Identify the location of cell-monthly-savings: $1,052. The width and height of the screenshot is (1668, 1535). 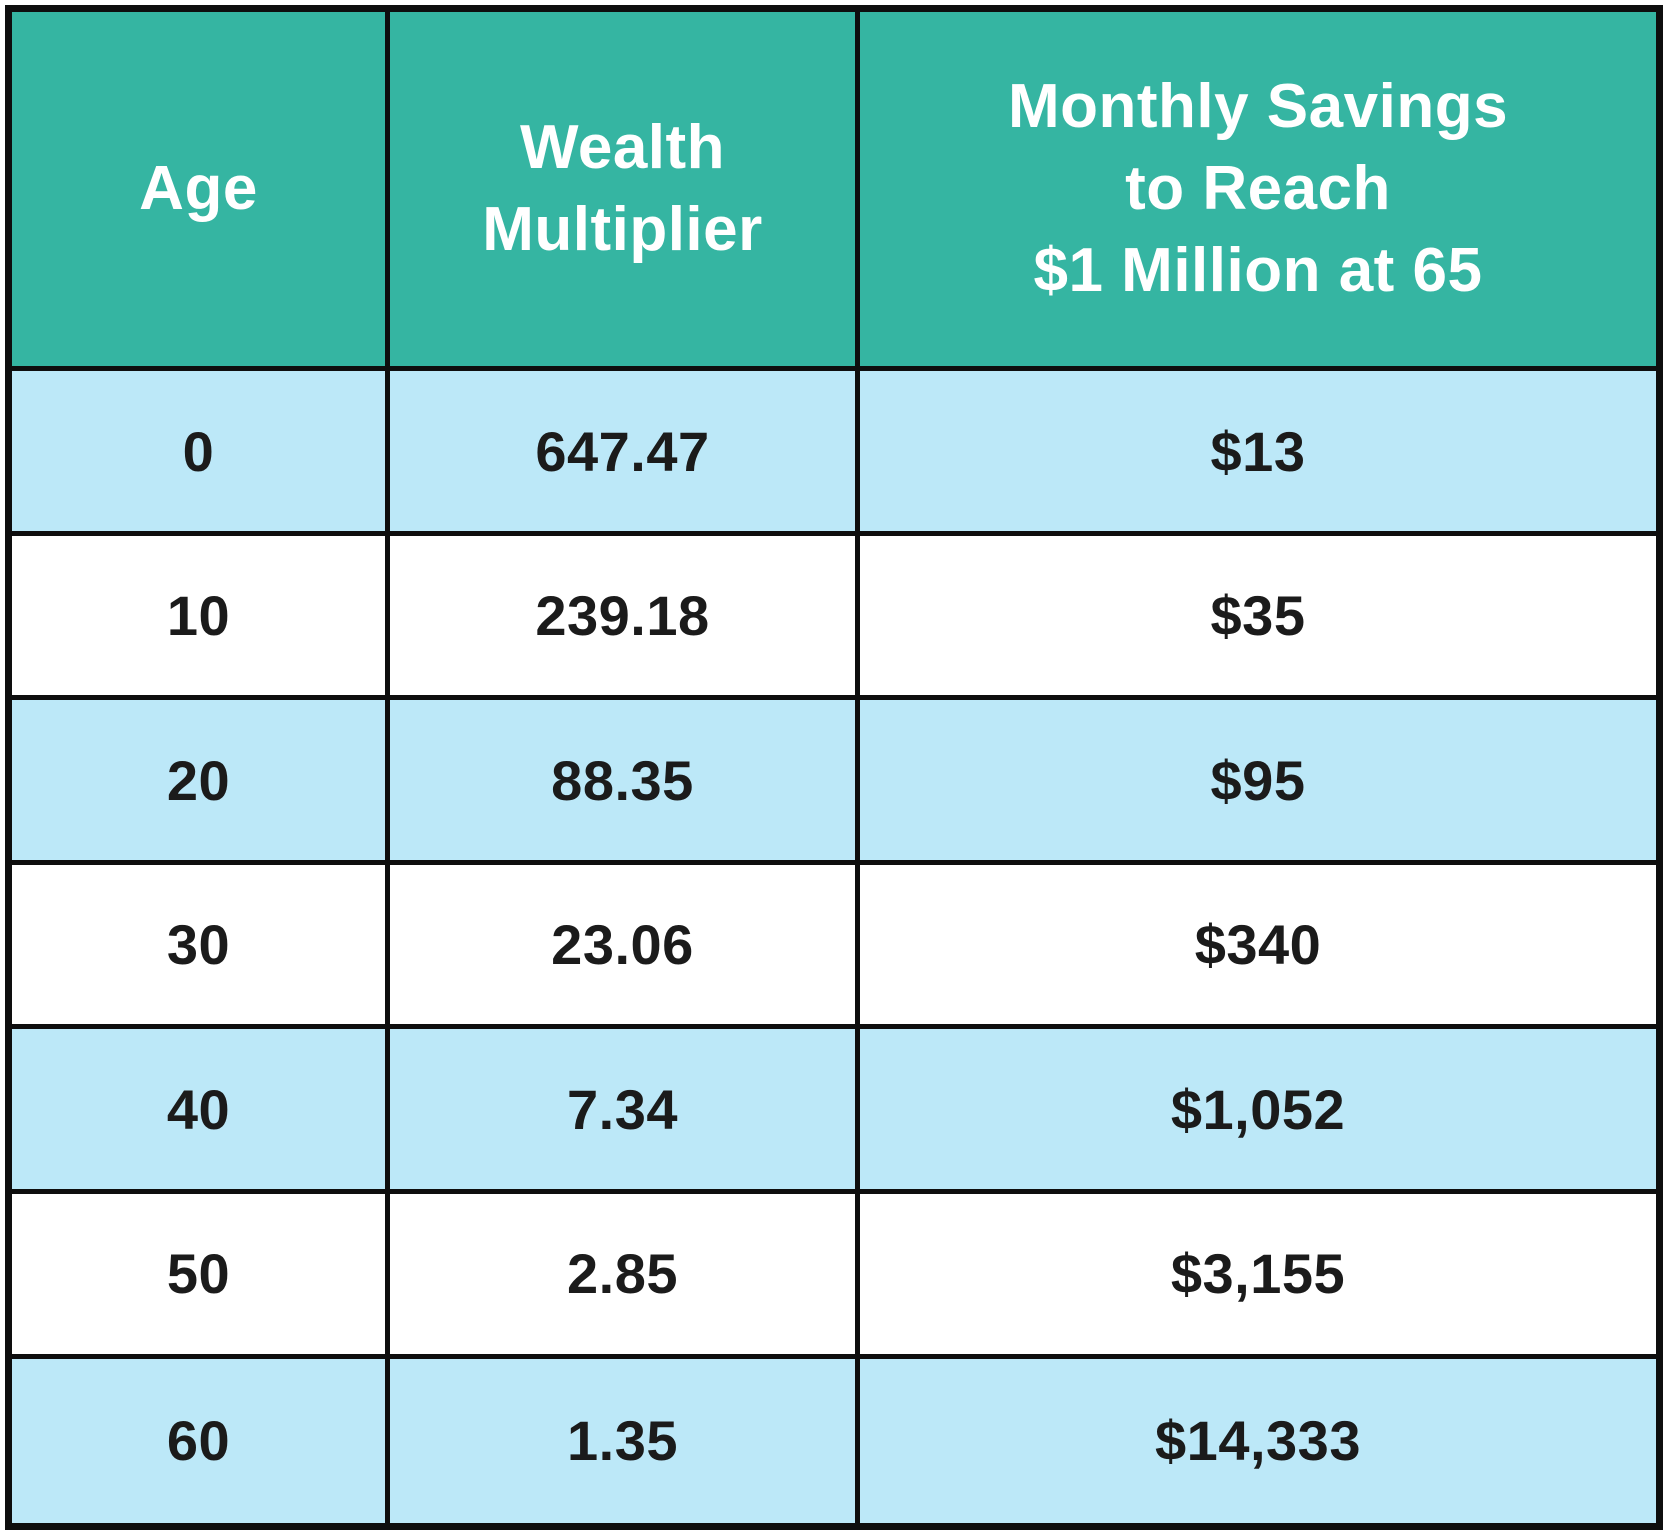
(1258, 1111).